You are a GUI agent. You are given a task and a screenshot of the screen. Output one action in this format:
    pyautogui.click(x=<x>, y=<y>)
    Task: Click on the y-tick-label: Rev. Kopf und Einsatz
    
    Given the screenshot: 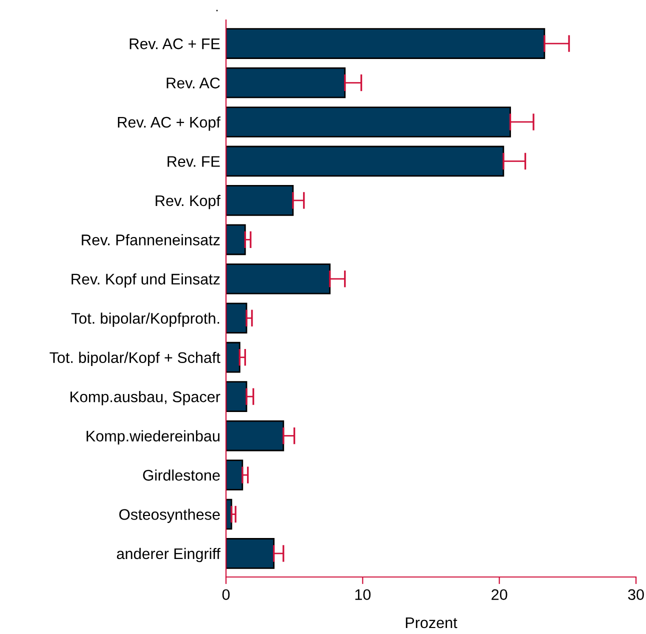 What is the action you would take?
    pyautogui.click(x=146, y=280)
    